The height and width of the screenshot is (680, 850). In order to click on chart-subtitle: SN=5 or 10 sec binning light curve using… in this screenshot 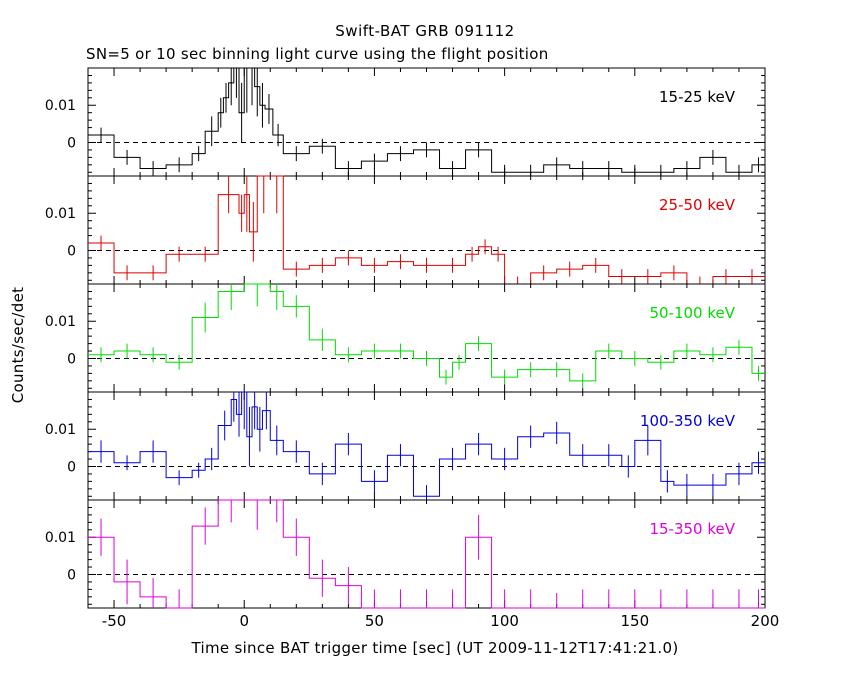, I will do `click(317, 54)`.